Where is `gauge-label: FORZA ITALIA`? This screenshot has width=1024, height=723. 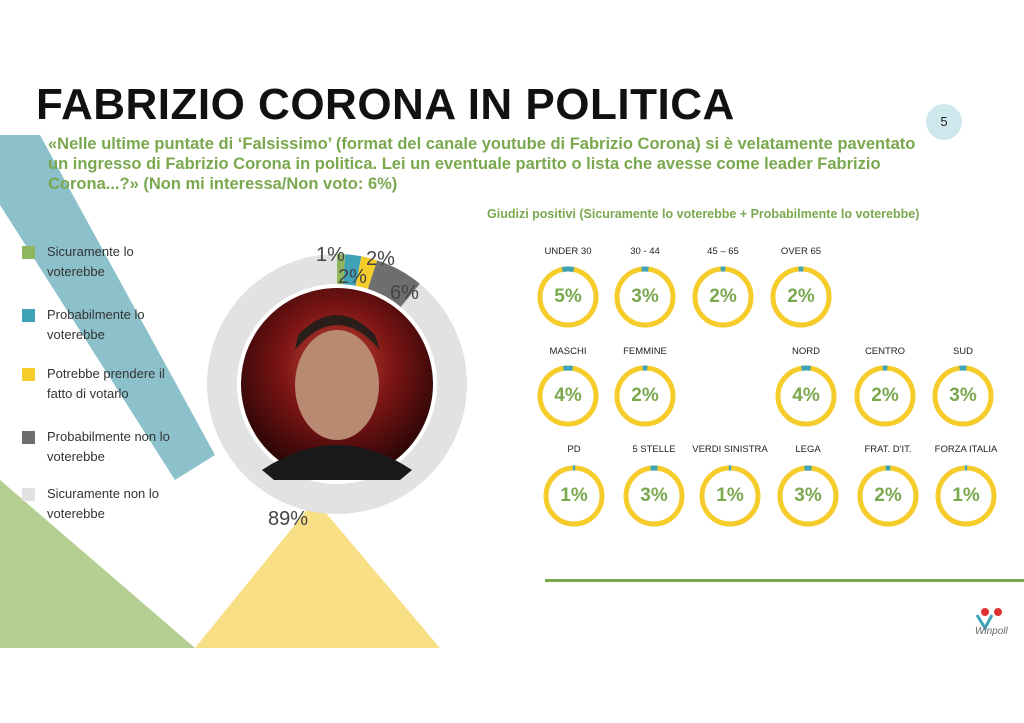 gauge-label: FORZA ITALIA is located at coordinates (966, 449).